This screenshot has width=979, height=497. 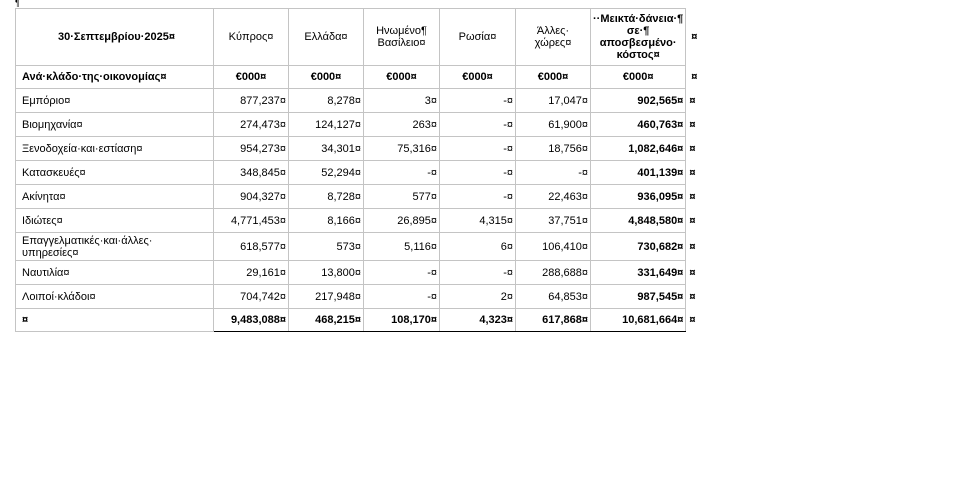 I want to click on cell: Ηνωμένο¶ Βασίλειο¤, so click(x=401, y=37).